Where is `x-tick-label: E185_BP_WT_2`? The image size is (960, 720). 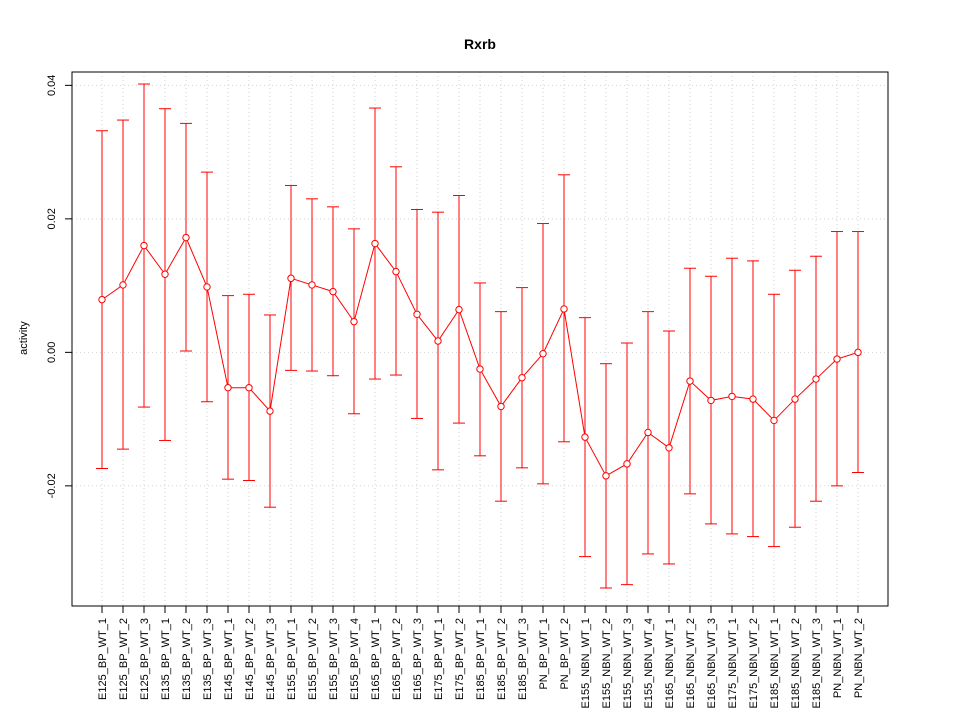 x-tick-label: E185_BP_WT_2 is located at coordinates (502, 659).